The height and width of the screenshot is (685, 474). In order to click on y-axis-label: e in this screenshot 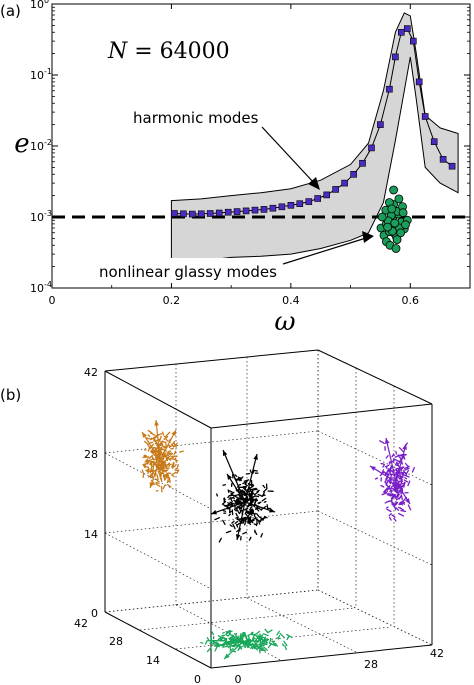, I will do `click(21, 144)`.